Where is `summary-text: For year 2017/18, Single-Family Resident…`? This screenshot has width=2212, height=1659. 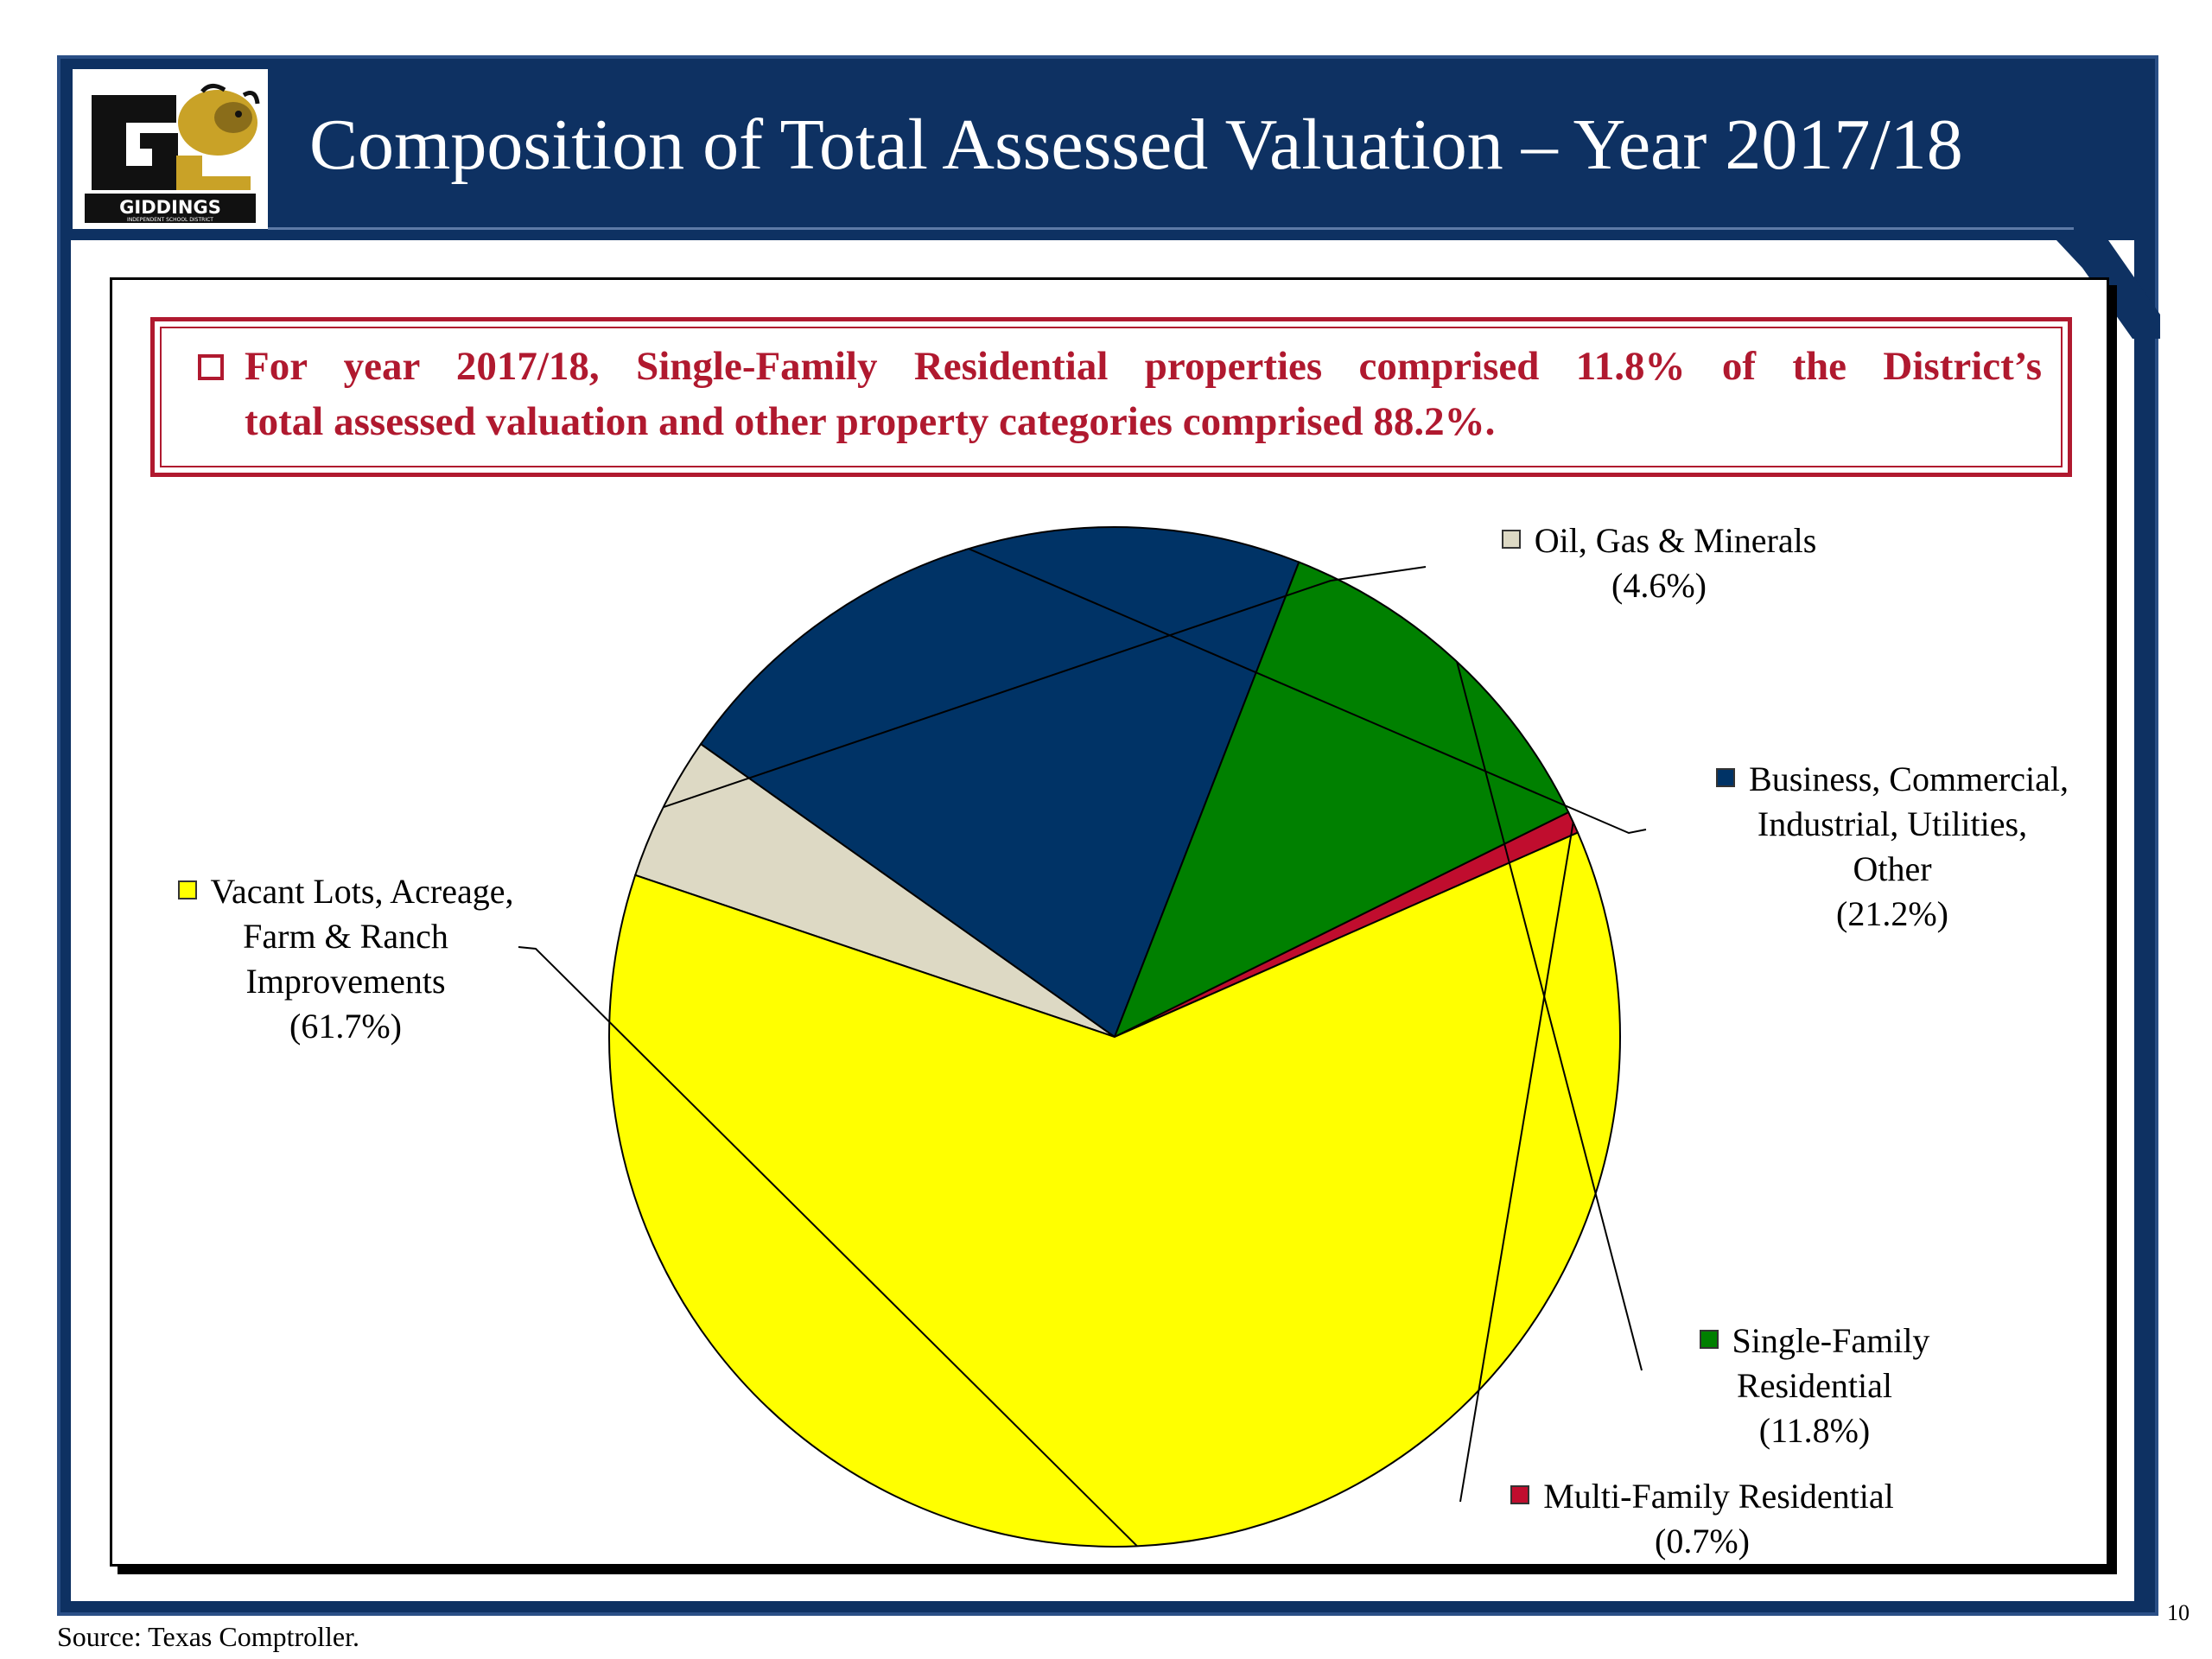
summary-text: For year 2017/18, Single-Family Resident… is located at coordinates (1143, 394).